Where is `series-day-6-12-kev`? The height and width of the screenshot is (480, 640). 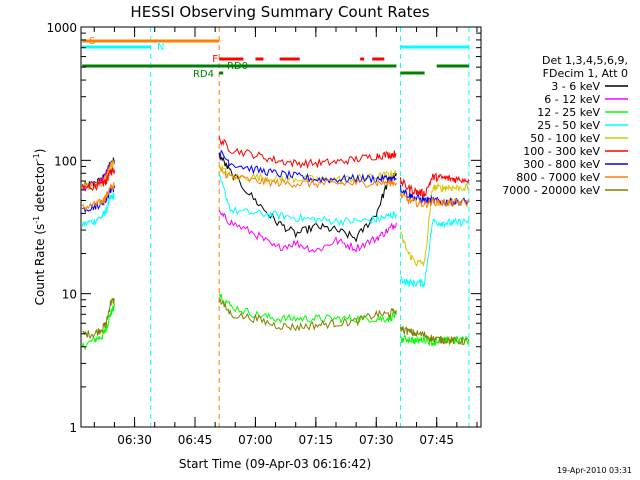
series-day-6-12-kev is located at coordinates (307, 231).